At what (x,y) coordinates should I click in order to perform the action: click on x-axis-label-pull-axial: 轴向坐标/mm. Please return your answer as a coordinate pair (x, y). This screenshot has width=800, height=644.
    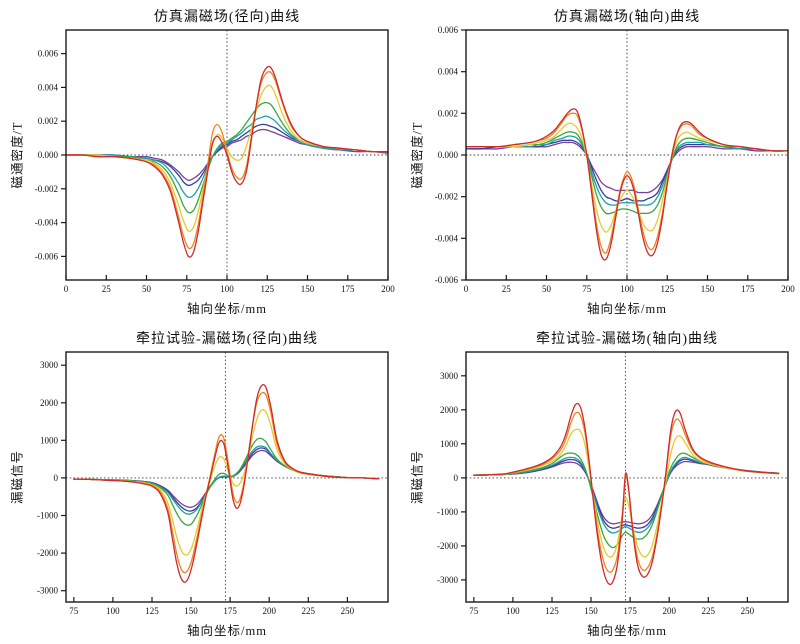
    Looking at the image, I should click on (627, 631).